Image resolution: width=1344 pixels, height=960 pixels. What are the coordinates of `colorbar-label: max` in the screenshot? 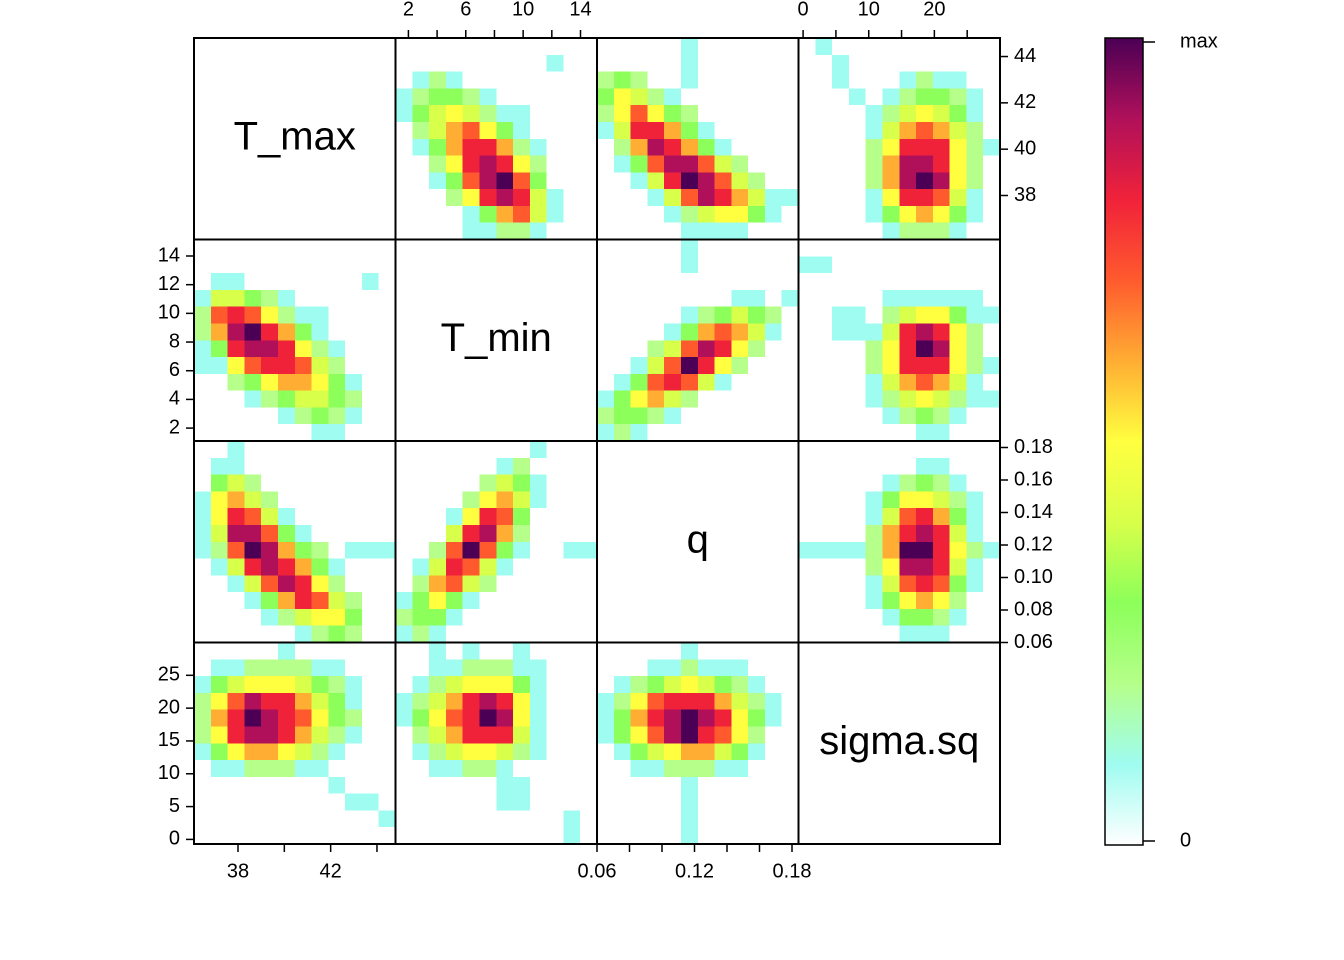 It's located at (1199, 41).